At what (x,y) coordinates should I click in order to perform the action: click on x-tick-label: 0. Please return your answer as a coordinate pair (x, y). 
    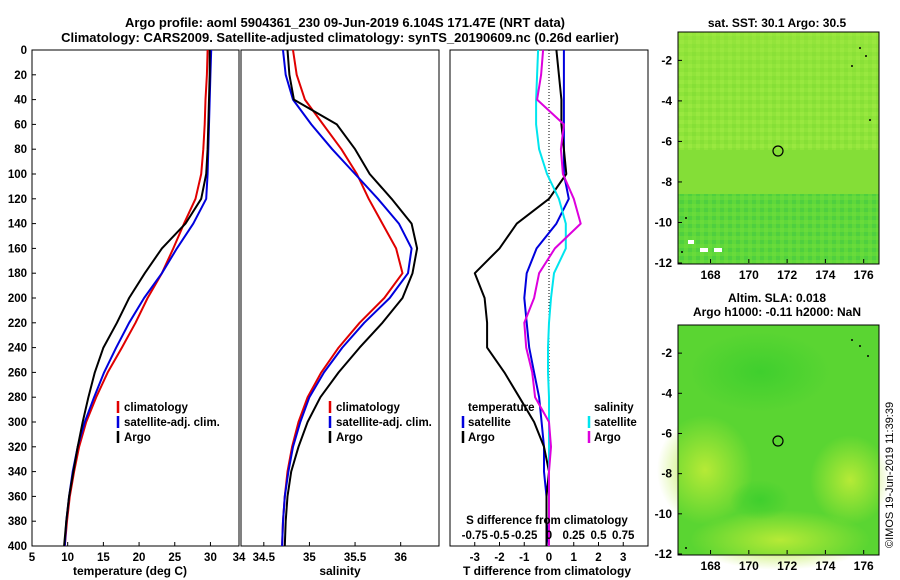
    Looking at the image, I should click on (549, 558).